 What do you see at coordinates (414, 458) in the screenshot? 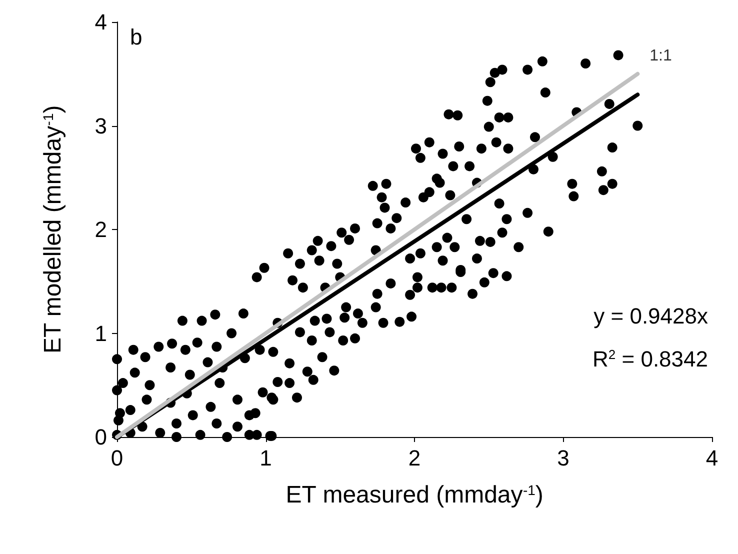
I see `x-tick-label: 2` at bounding box center [414, 458].